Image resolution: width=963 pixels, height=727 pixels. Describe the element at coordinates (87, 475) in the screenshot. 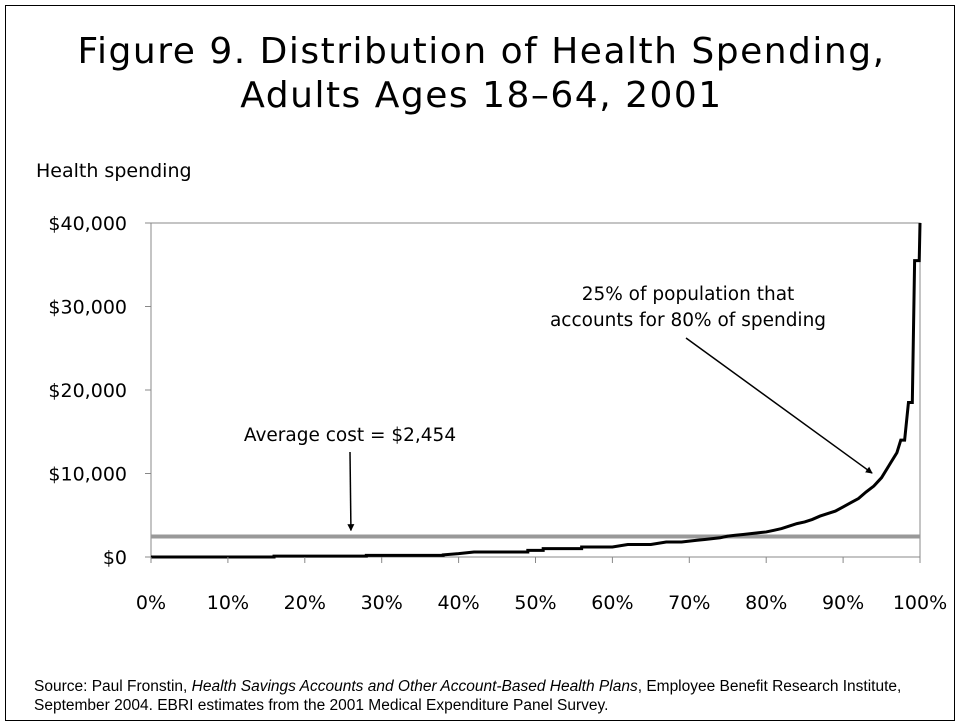

I see `y-tick-label: $10,000` at that location.